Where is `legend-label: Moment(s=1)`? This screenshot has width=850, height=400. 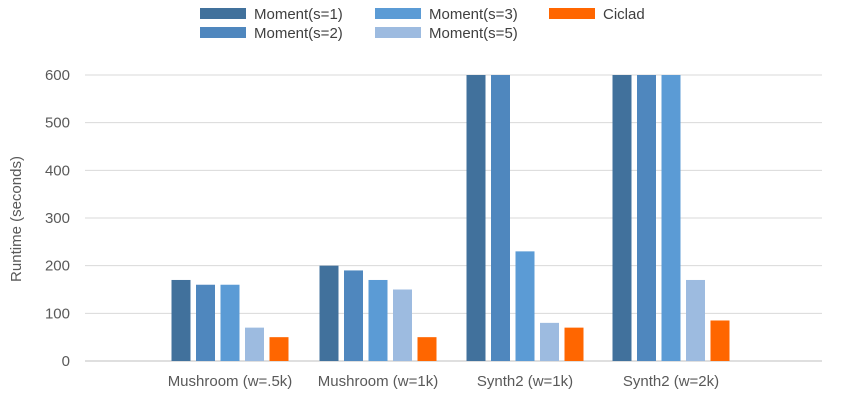 legend-label: Moment(s=1) is located at coordinates (298, 14).